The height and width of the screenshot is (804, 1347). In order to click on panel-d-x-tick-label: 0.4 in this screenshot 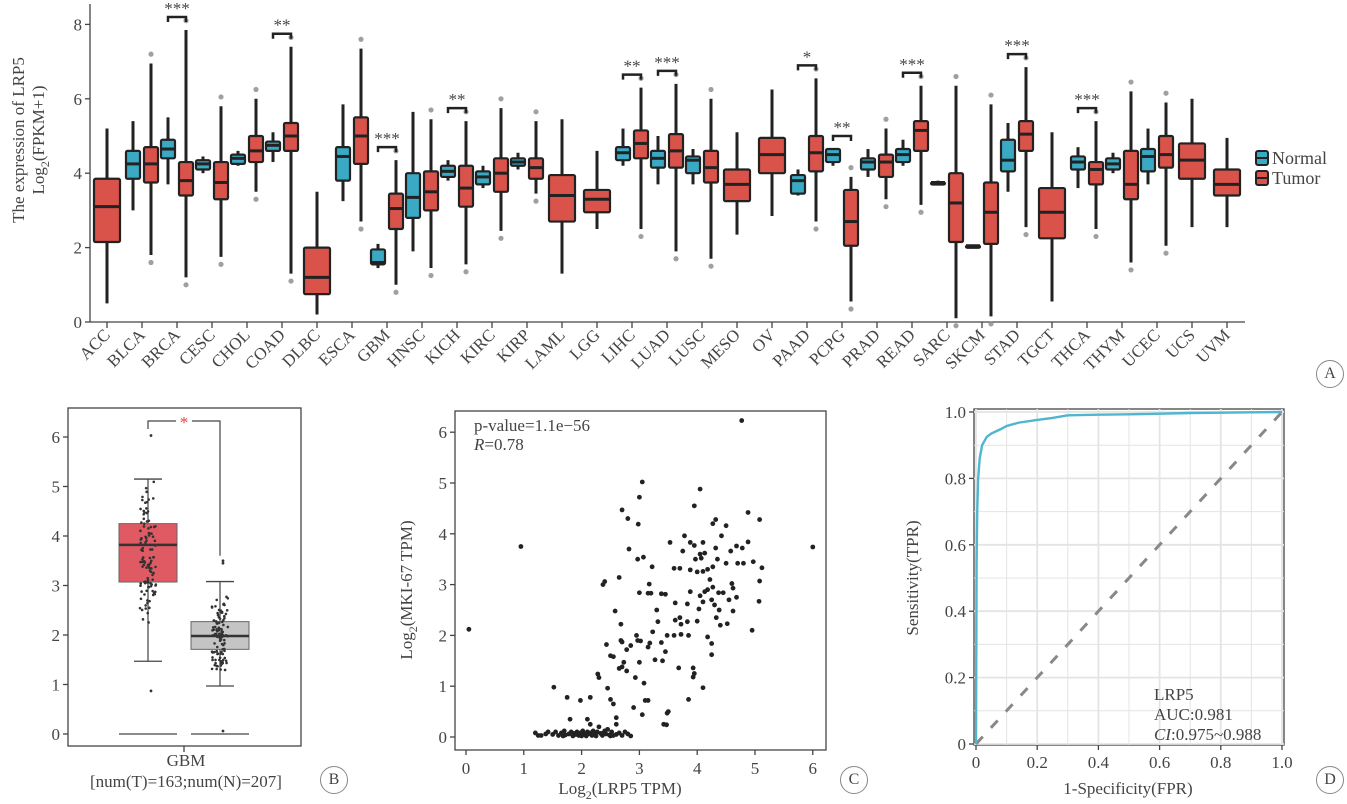, I will do `click(1099, 762)`.